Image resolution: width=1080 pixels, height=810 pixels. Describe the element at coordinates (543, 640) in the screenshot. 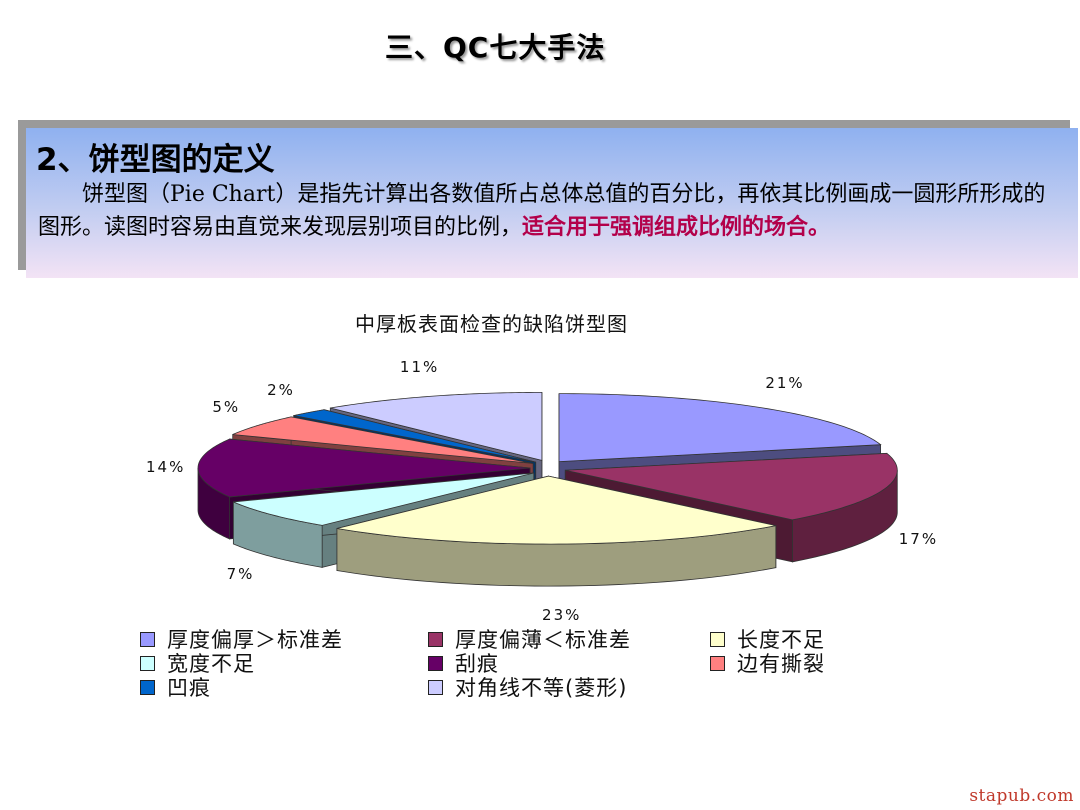

I see `legend-label: 厚度偏薄＜标准差` at that location.